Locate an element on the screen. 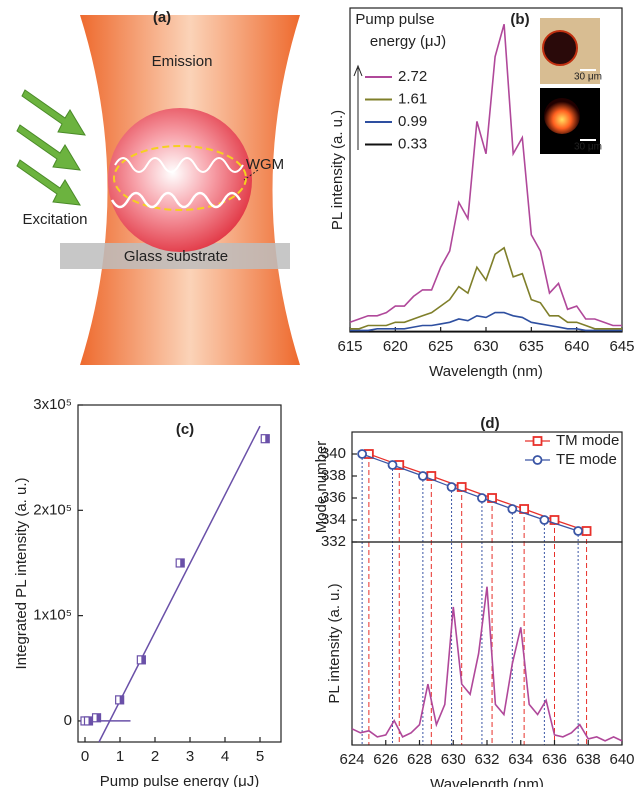  legend-title: energy (μJ) is located at coordinates (408, 41).